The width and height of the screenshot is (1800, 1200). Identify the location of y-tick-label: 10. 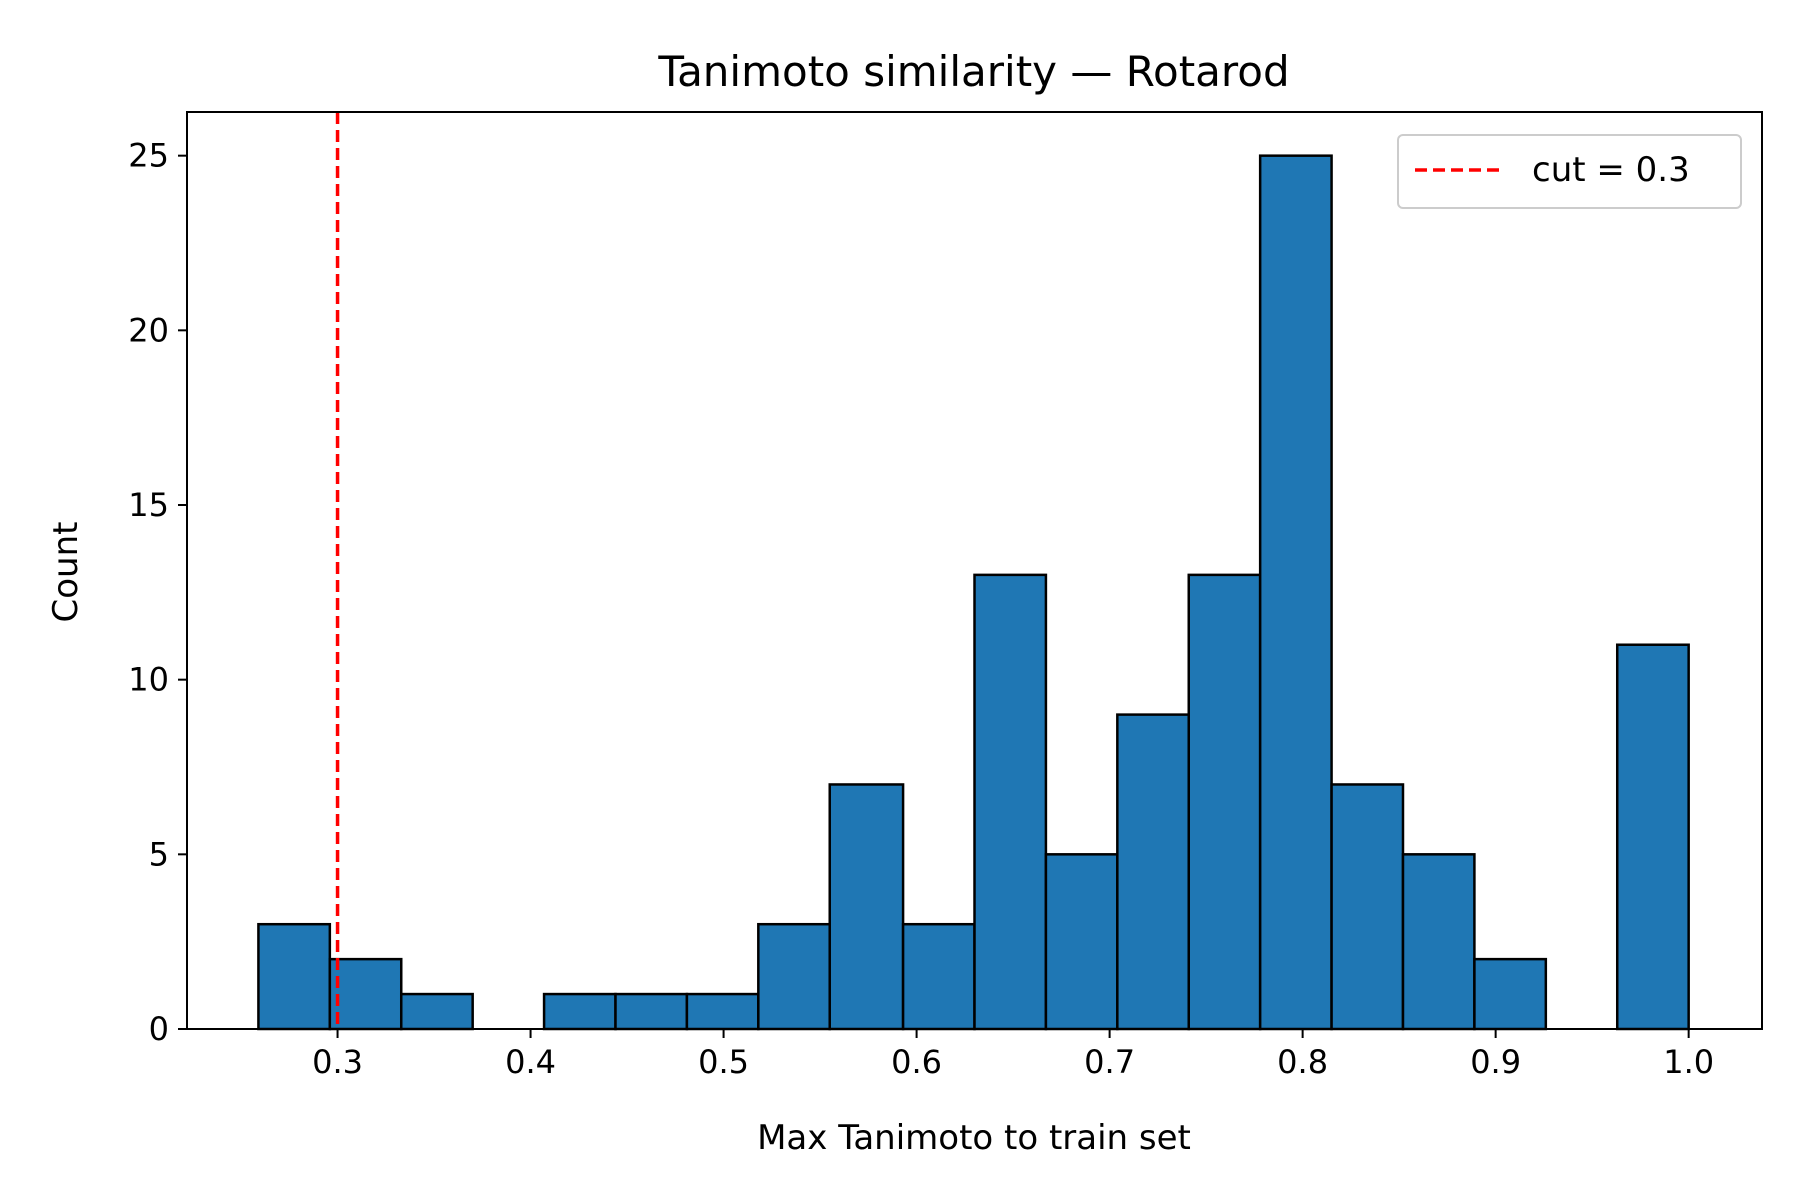
(148, 680).